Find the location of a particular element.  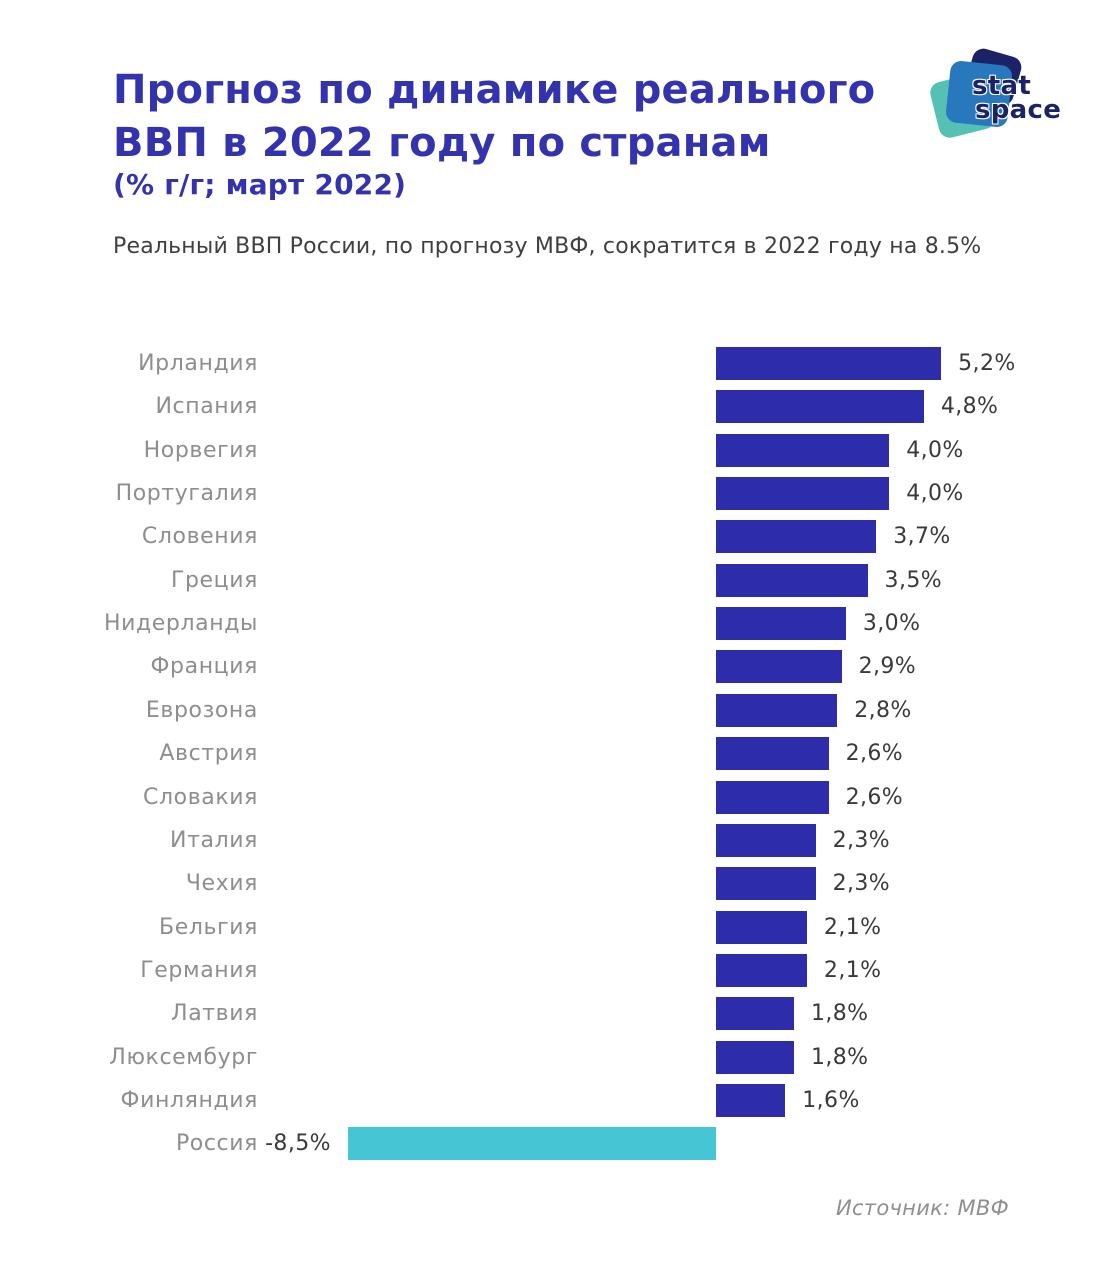

country-label: Нидерланды is located at coordinates (180, 624).